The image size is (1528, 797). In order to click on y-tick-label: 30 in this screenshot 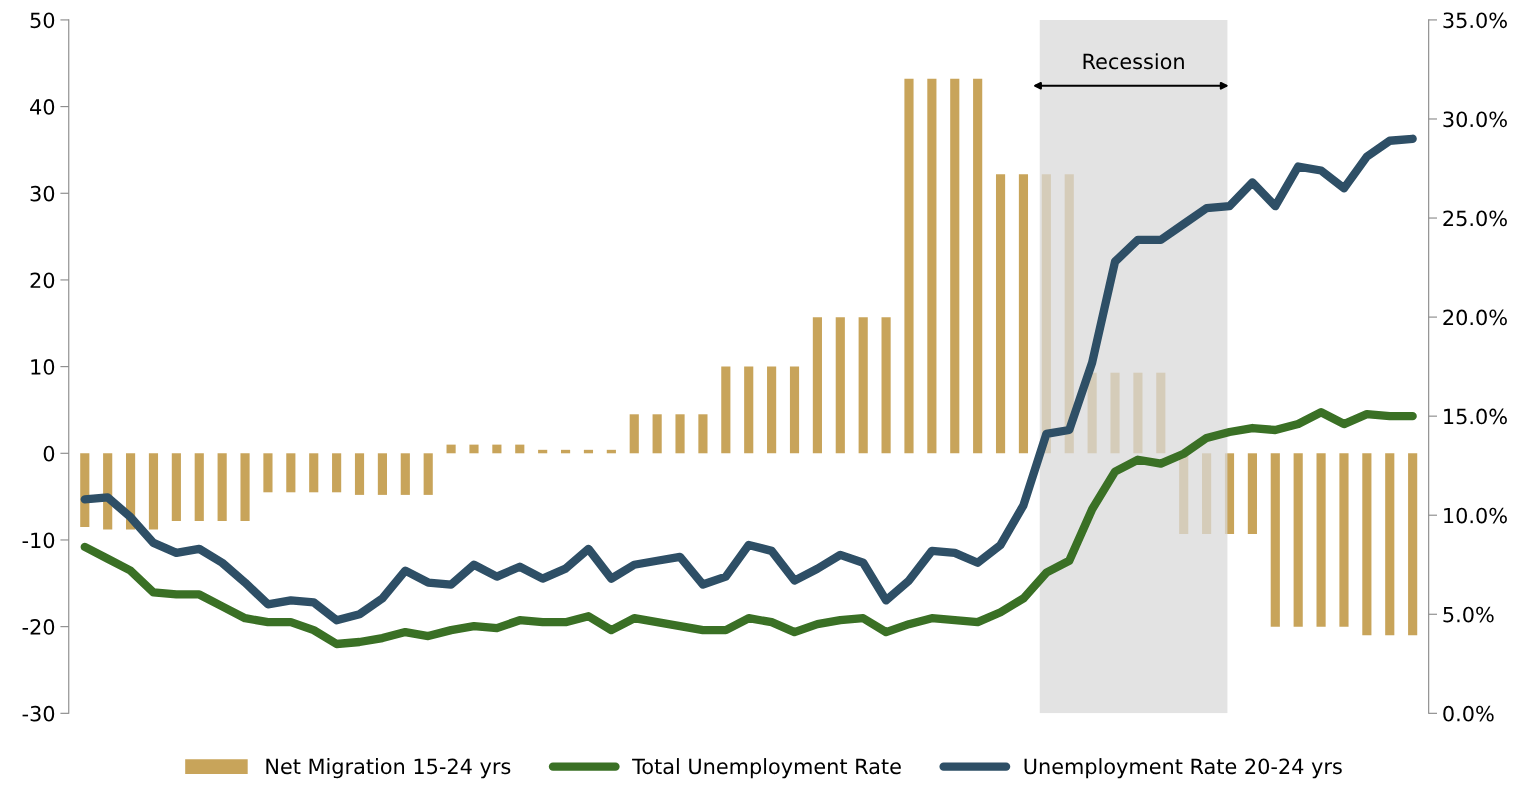, I will do `click(42, 193)`.